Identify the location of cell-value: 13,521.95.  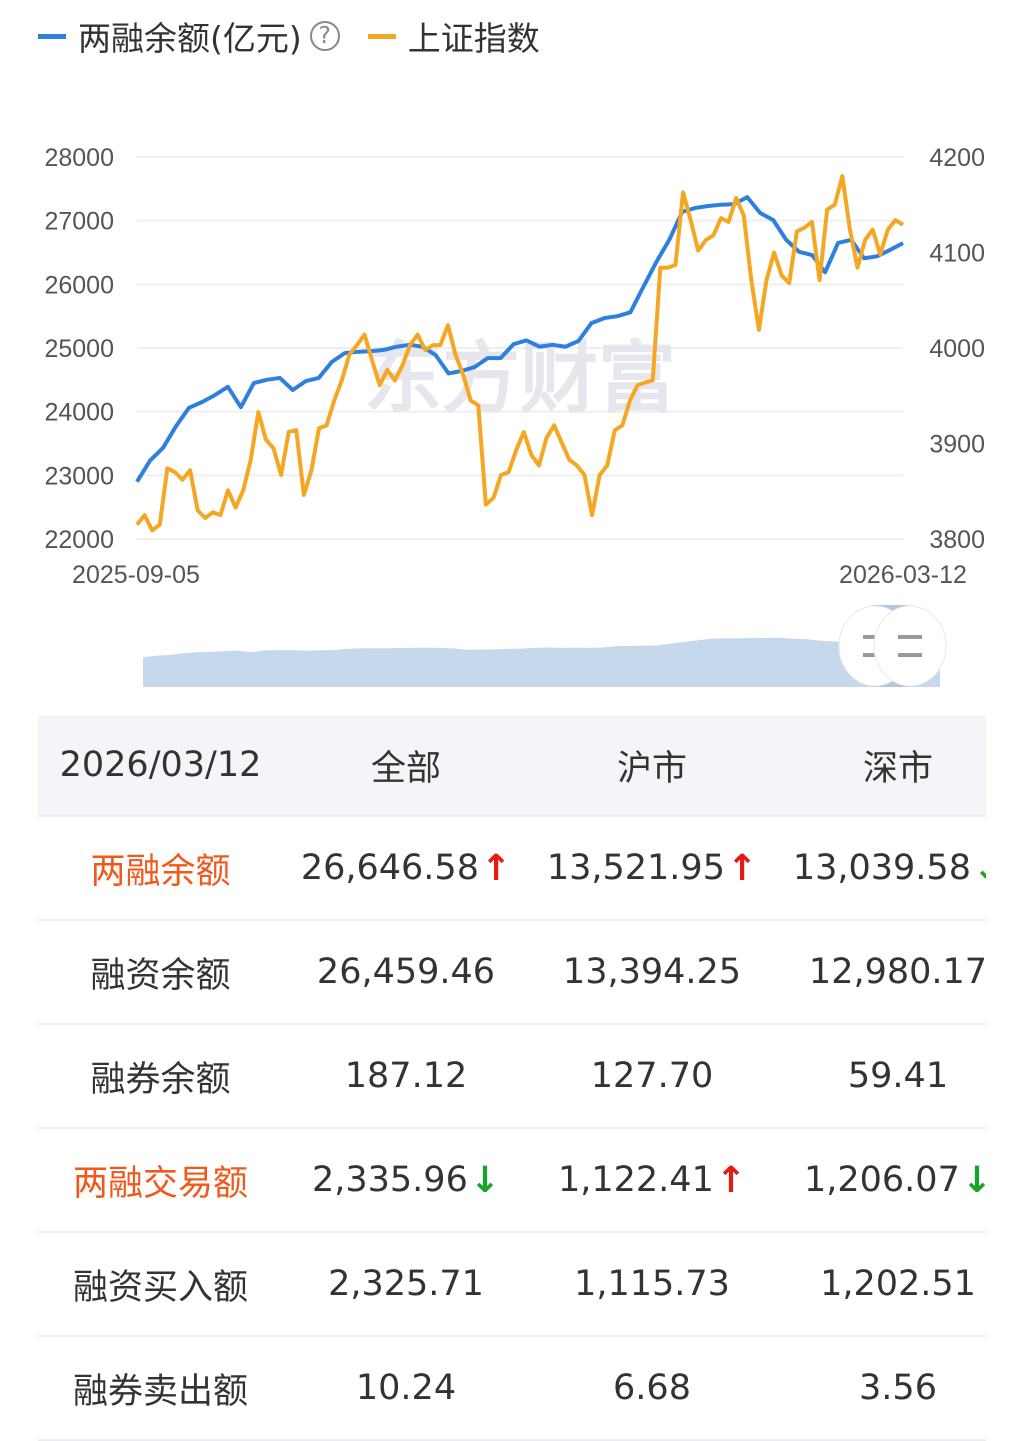
(635, 868).